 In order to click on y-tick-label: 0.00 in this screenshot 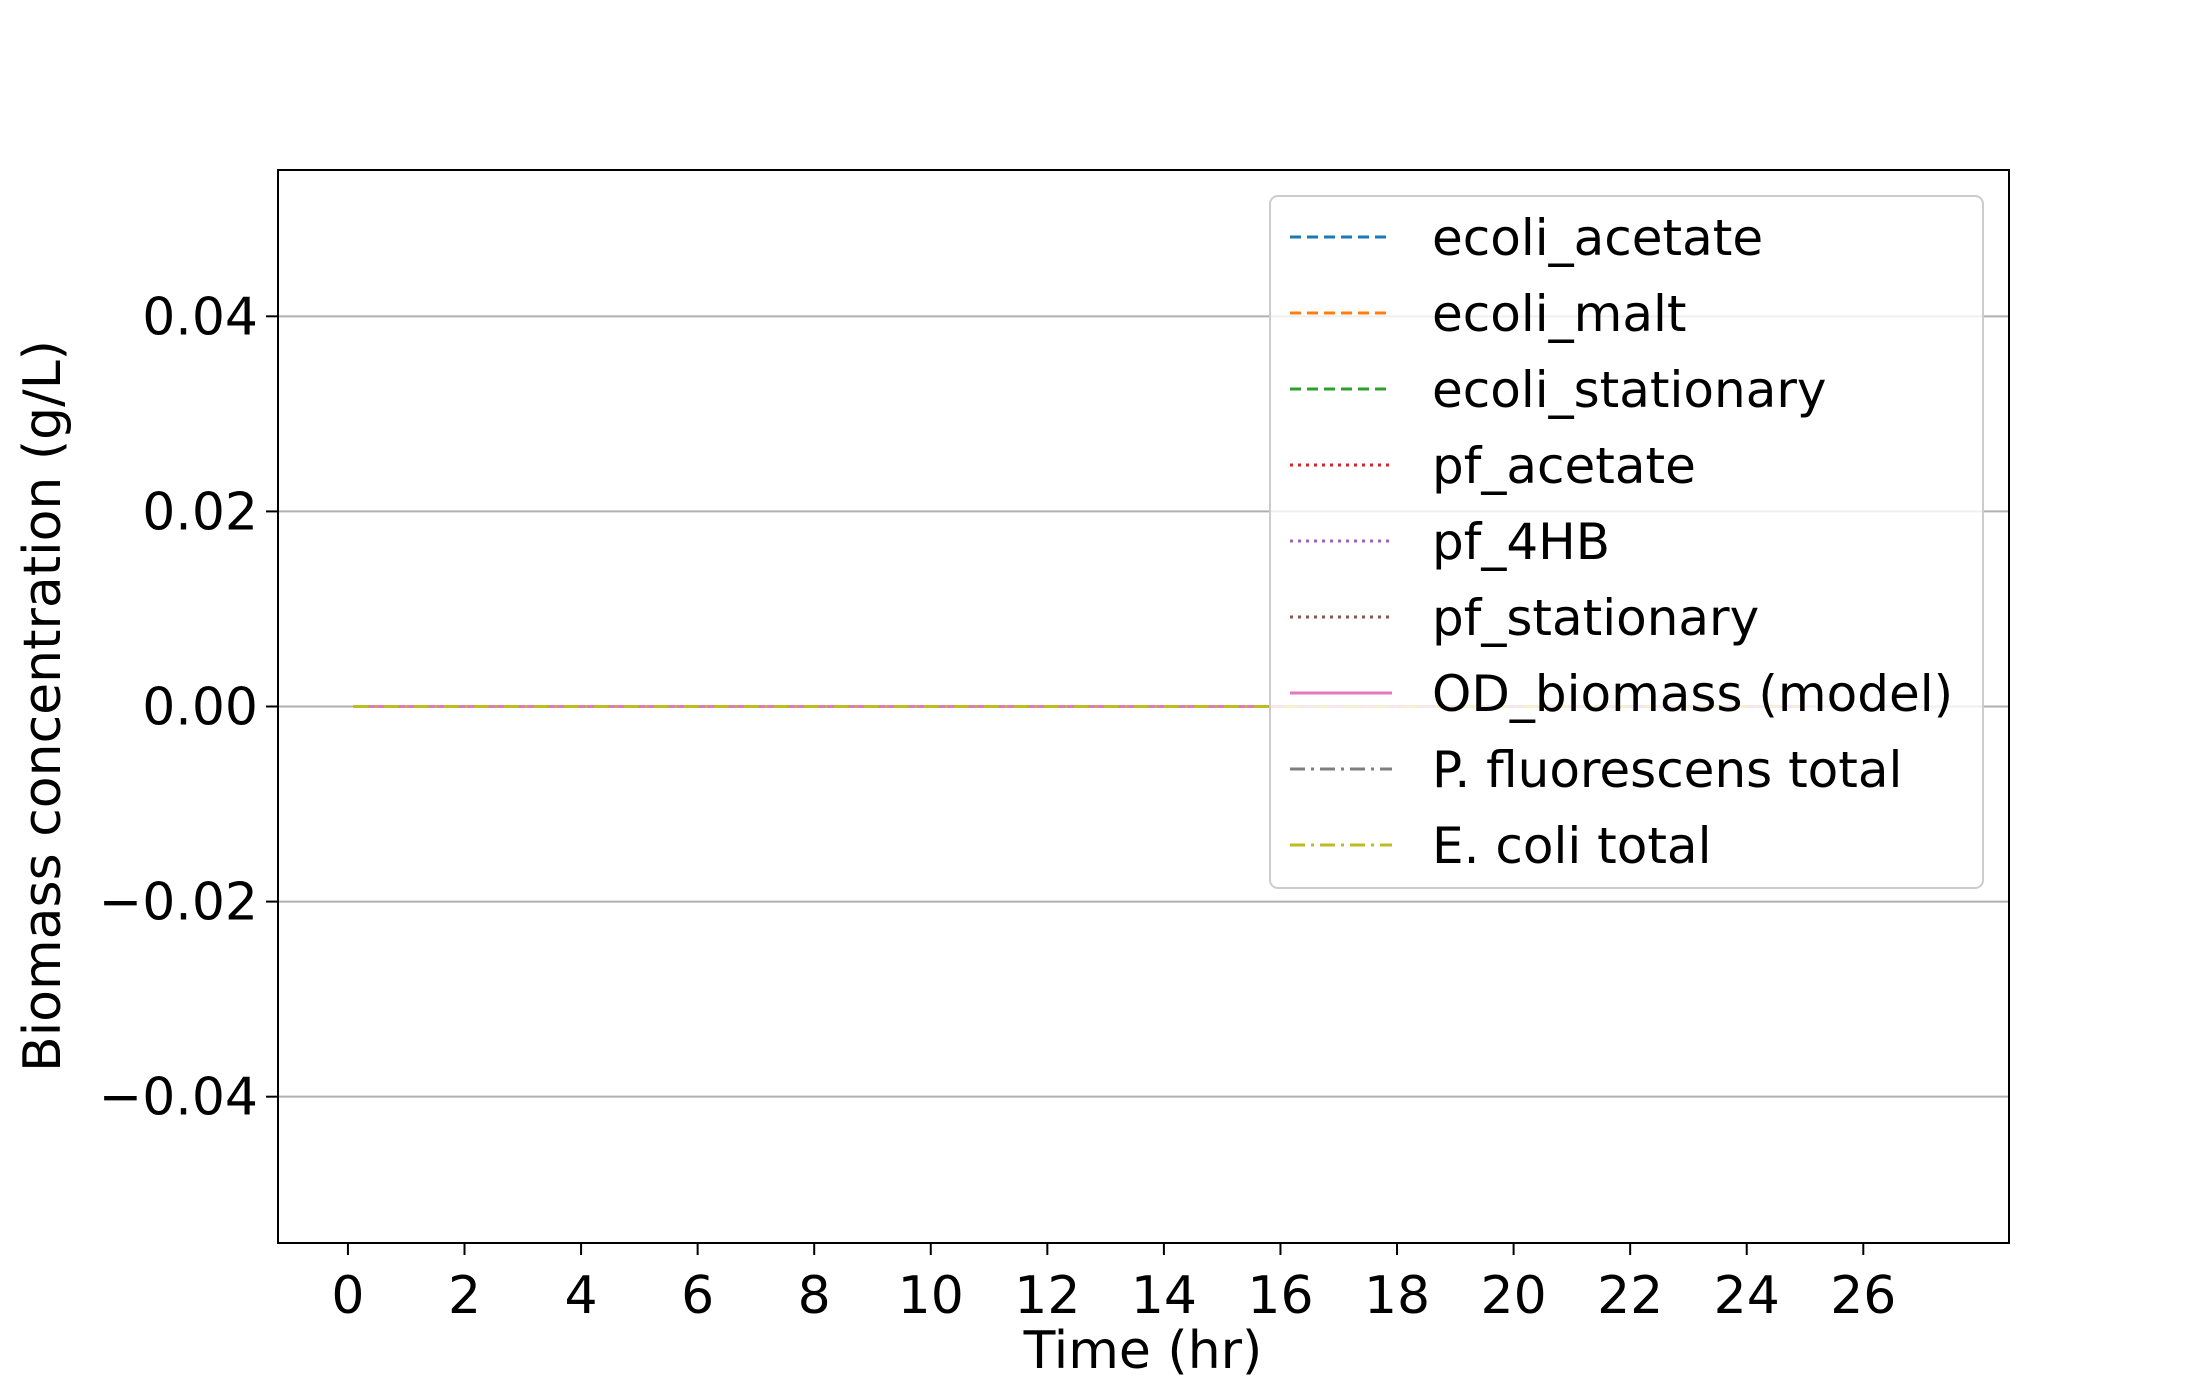, I will do `click(200, 708)`.